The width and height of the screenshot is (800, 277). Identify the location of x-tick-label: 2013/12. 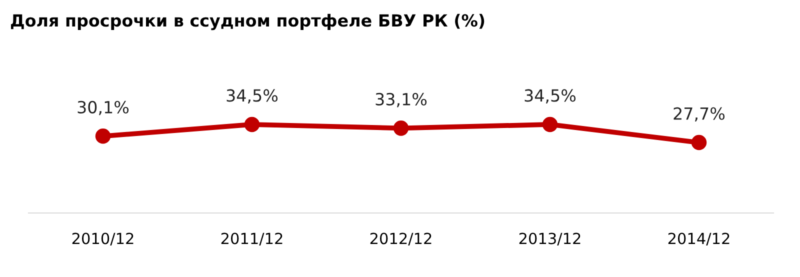
(549, 239).